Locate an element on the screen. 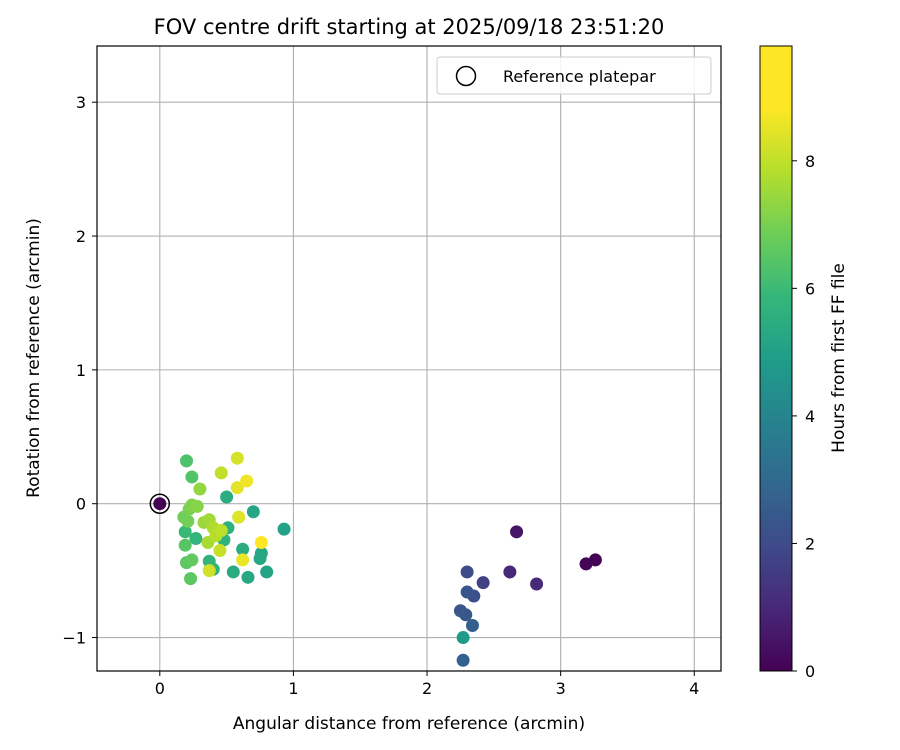 This screenshot has height=750, width=900. x-axis-ticks: 0 1 2 3 4 is located at coordinates (427, 684).